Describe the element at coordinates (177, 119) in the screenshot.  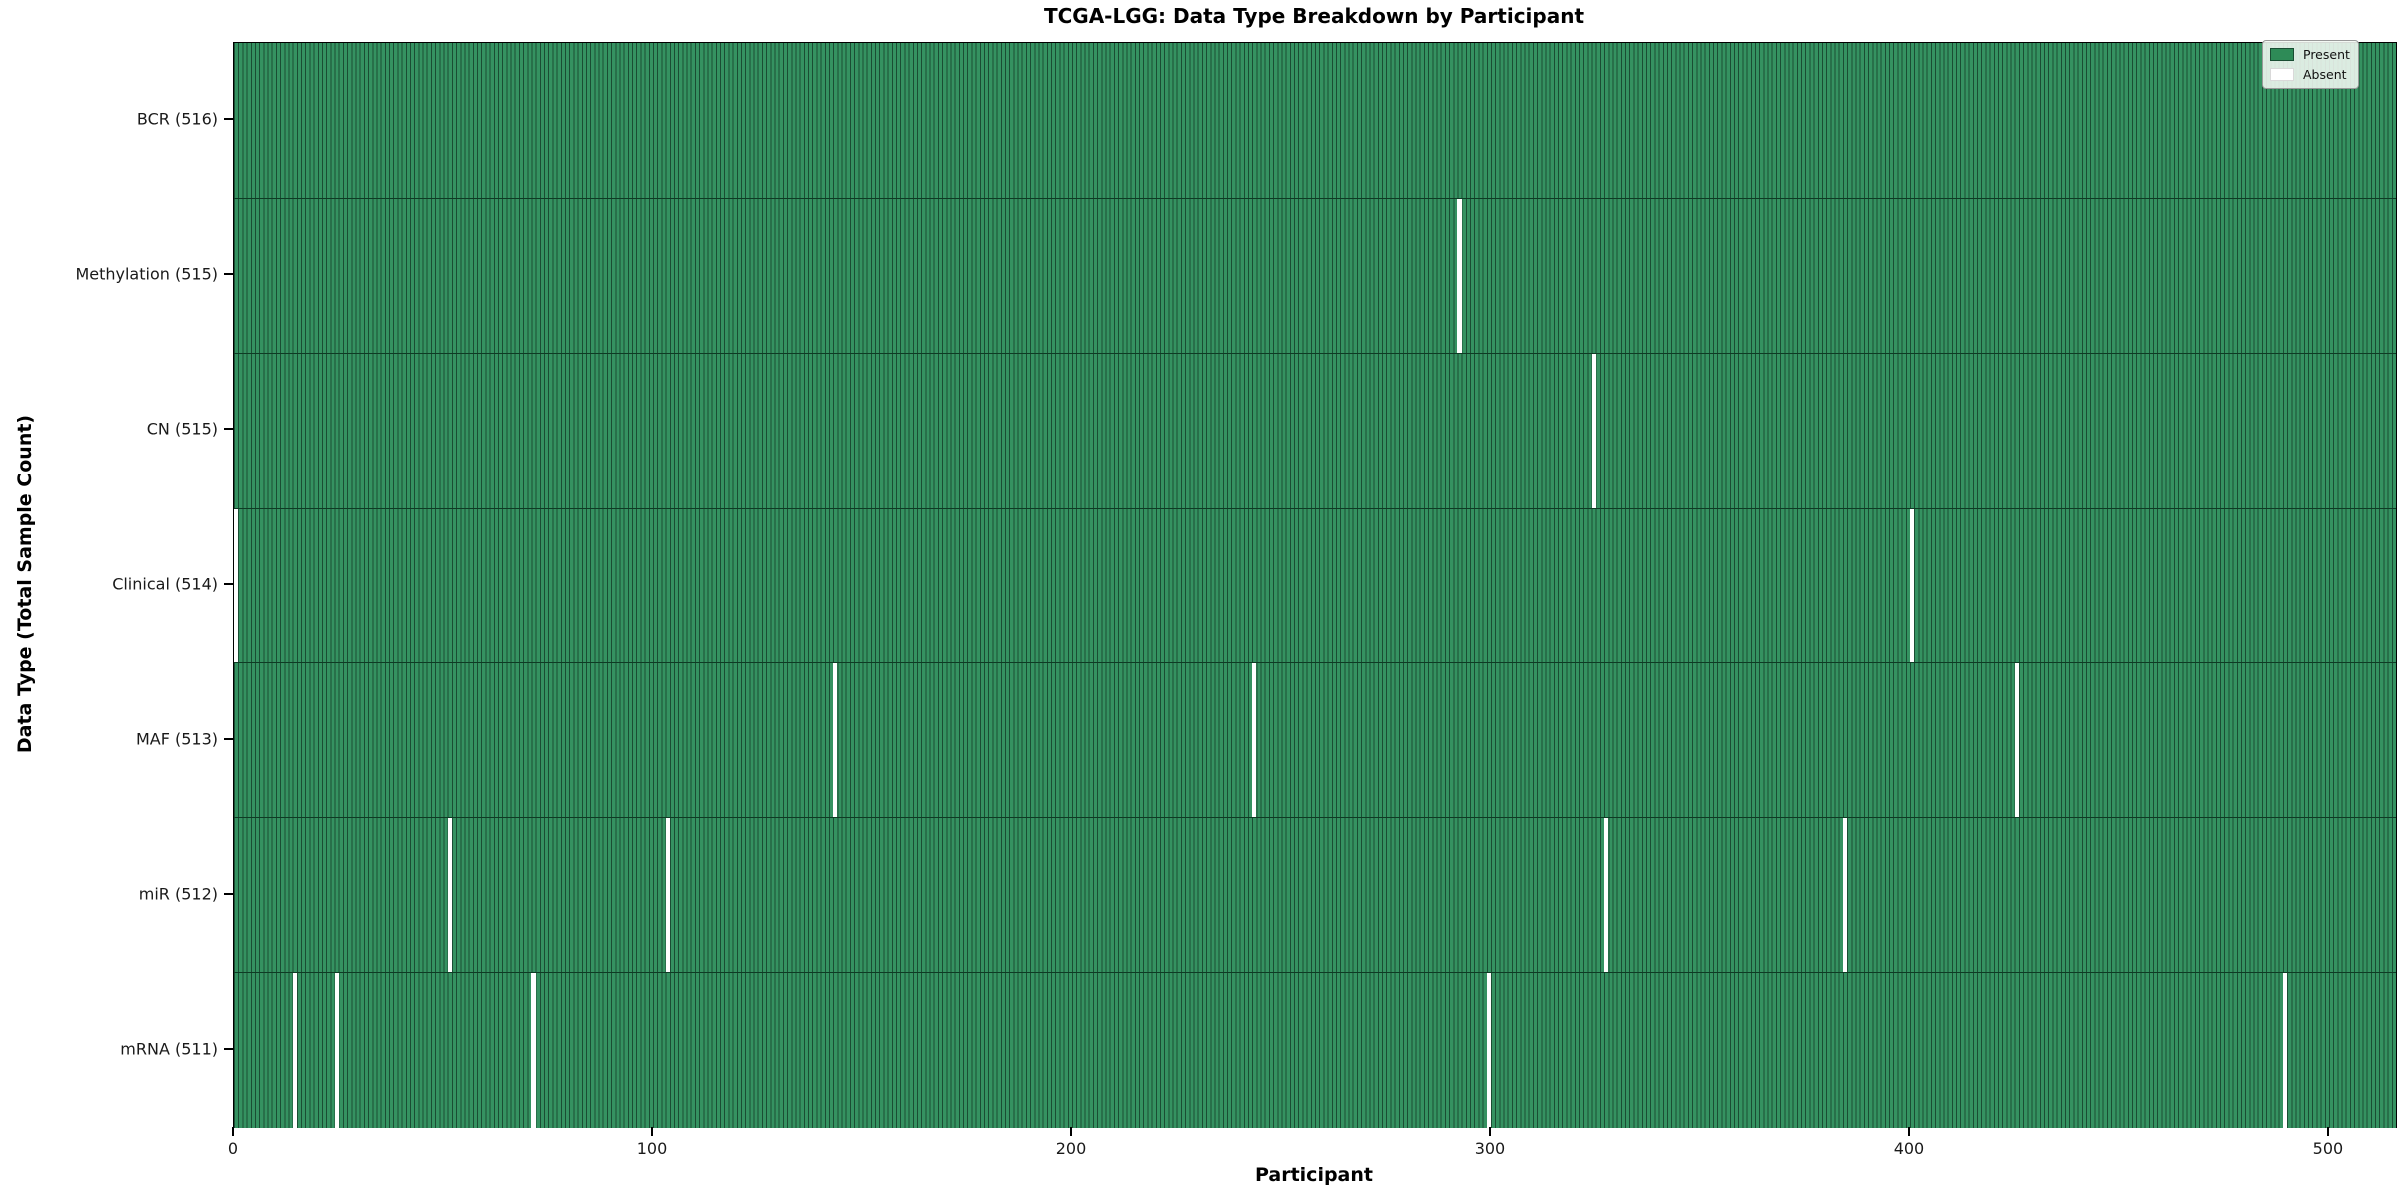
I see `ytick-label-bcr: BCR (516)` at that location.